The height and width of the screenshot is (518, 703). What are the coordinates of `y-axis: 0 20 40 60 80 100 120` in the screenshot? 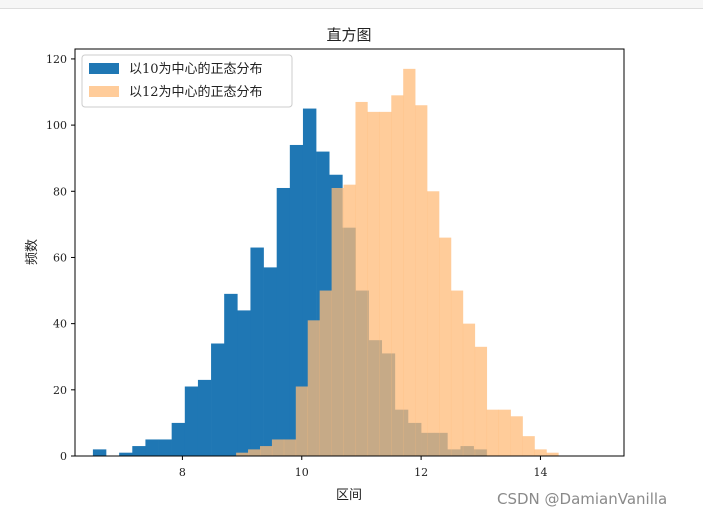 It's located at (60, 258).